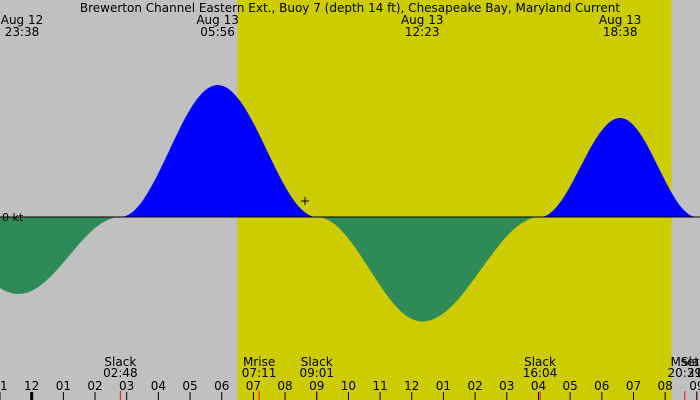 The height and width of the screenshot is (400, 700). What do you see at coordinates (259, 362) in the screenshot?
I see `event-name-label: Mrise` at bounding box center [259, 362].